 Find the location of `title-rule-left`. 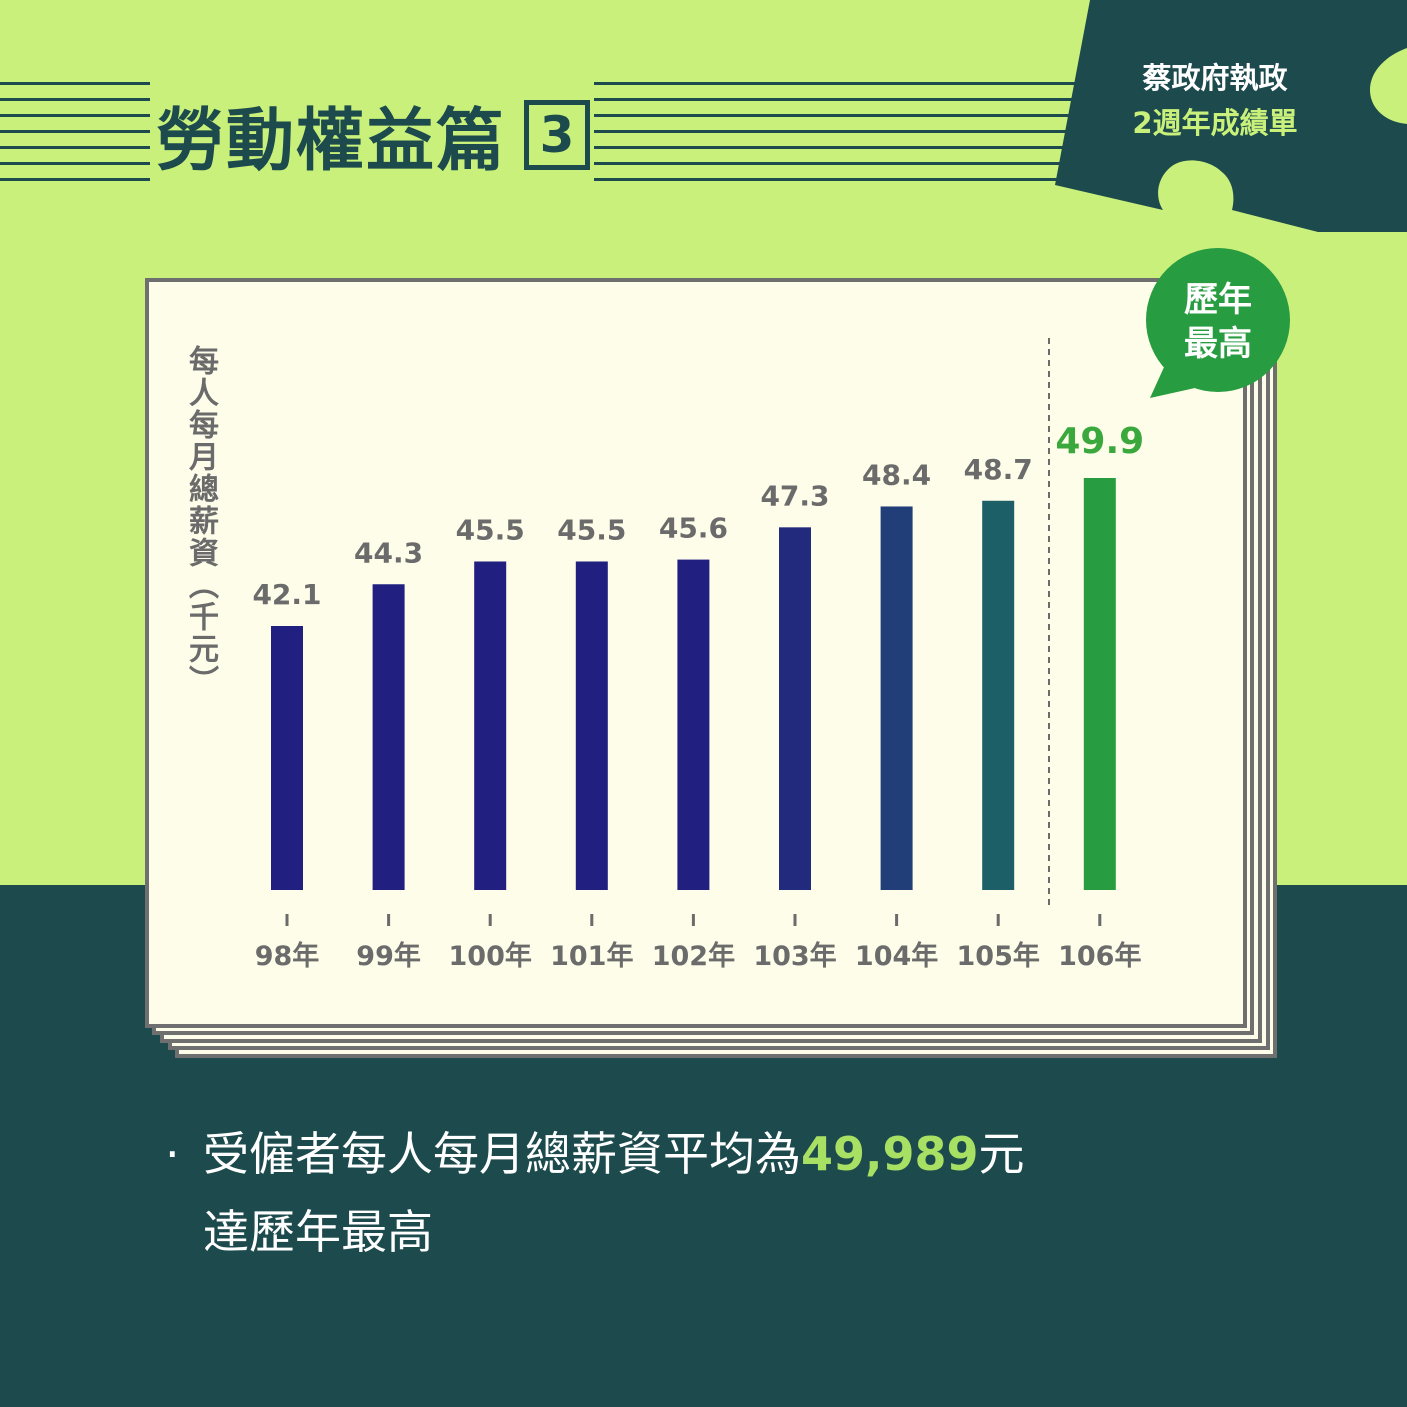

title-rule-left is located at coordinates (75, 135).